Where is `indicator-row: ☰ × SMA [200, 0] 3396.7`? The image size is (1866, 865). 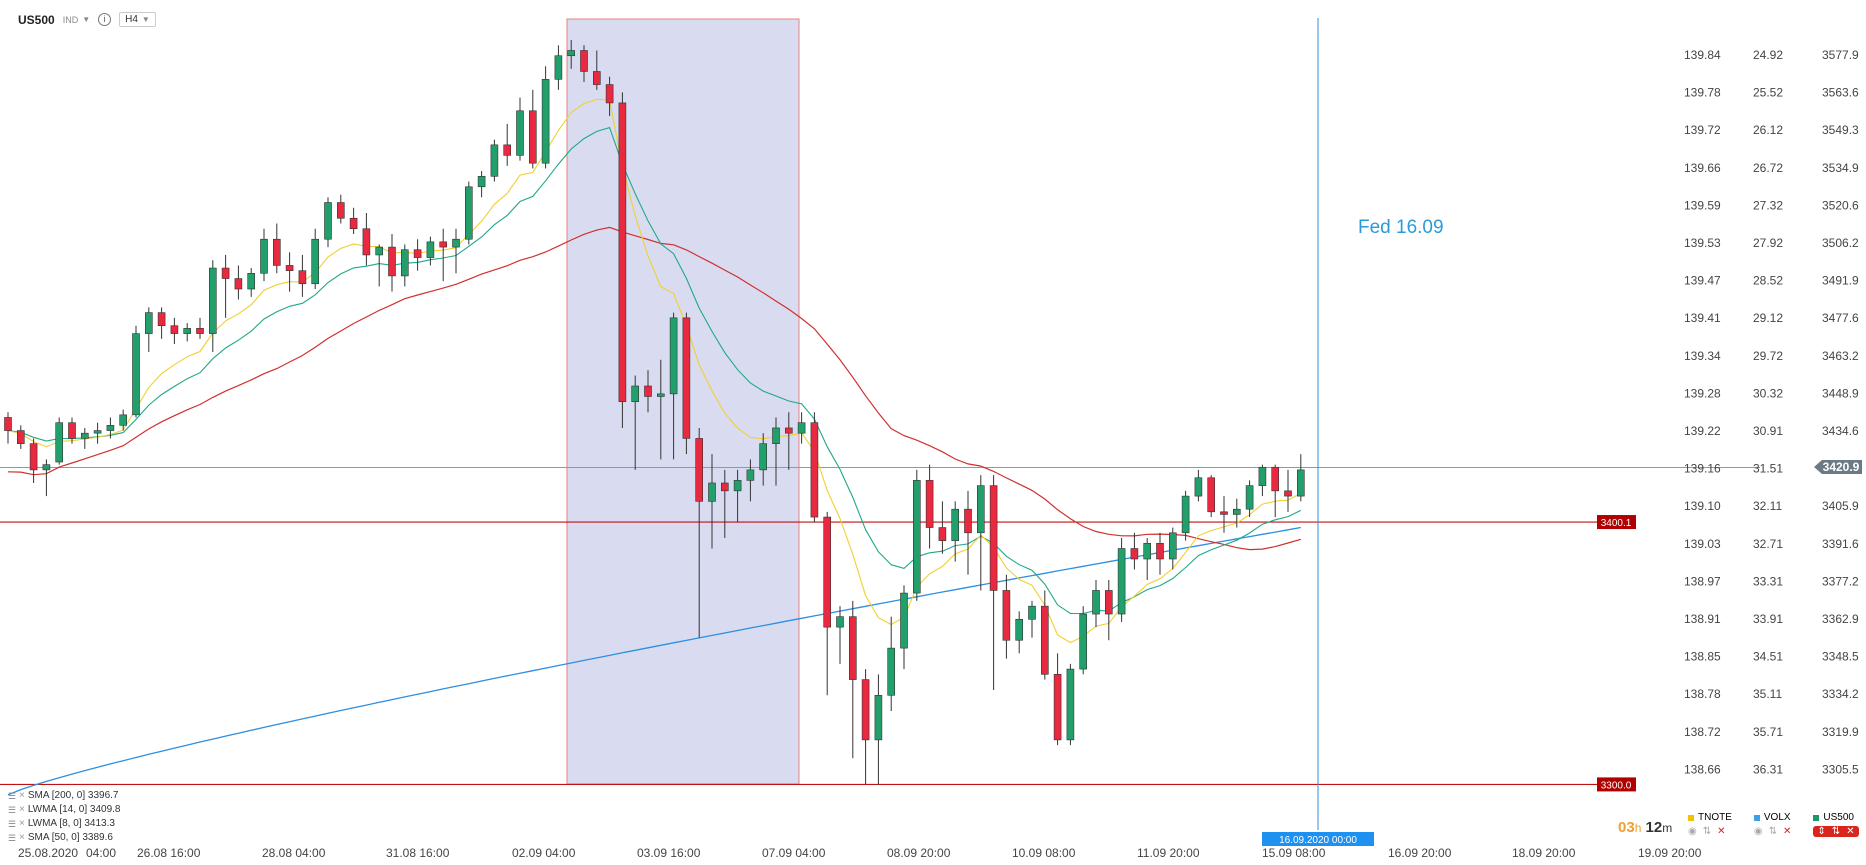
indicator-row: ☰ × SMA [200, 0] 3396.7 is located at coordinates (64, 796).